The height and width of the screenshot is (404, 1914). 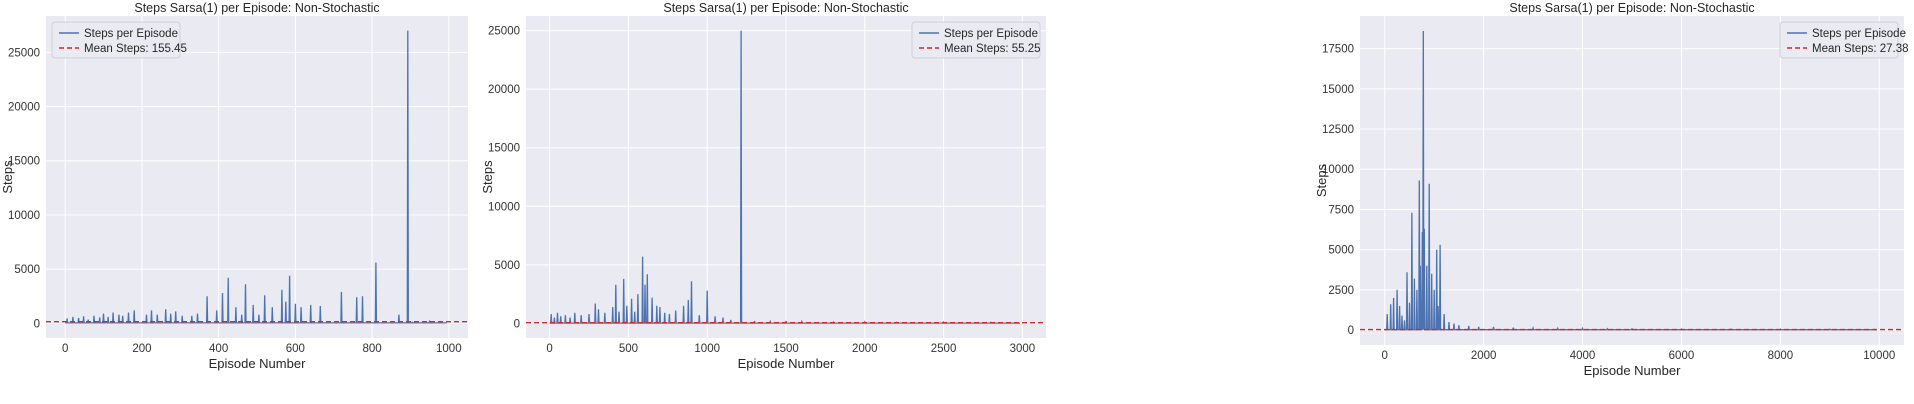 I want to click on chart-2-y-axis-label: Steps, so click(x=487, y=177).